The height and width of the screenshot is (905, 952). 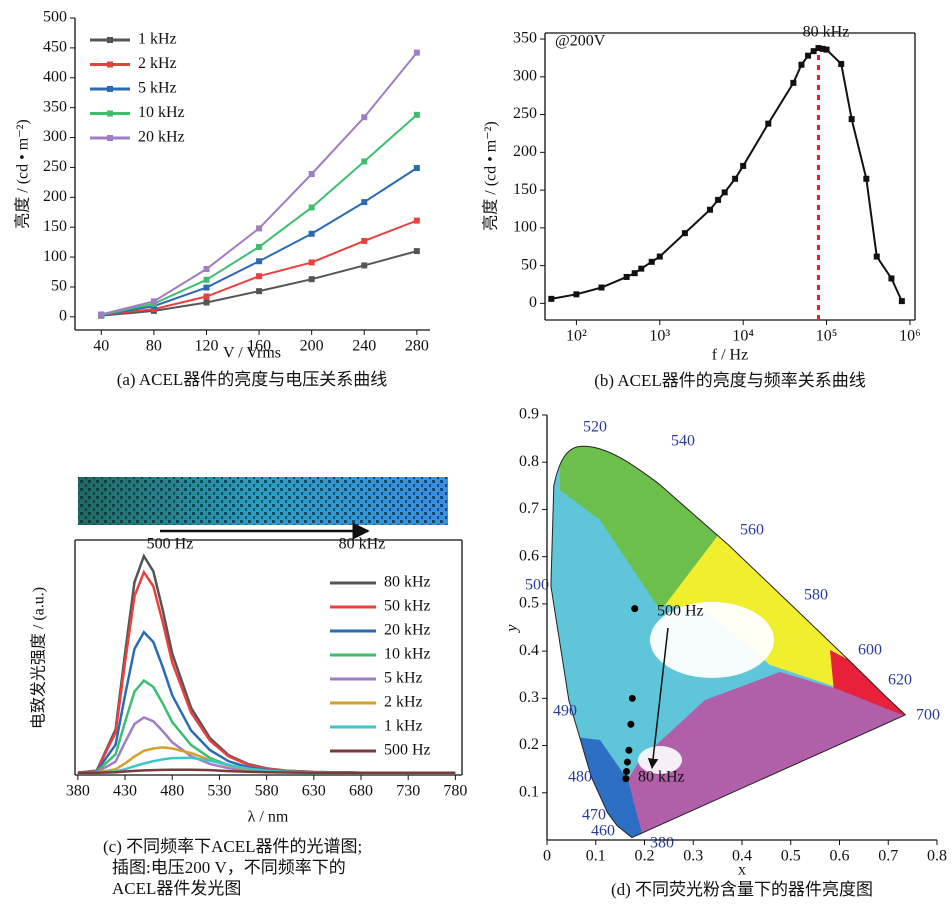 What do you see at coordinates (55, 17) in the screenshot?
I see `y-tick-label: 500` at bounding box center [55, 17].